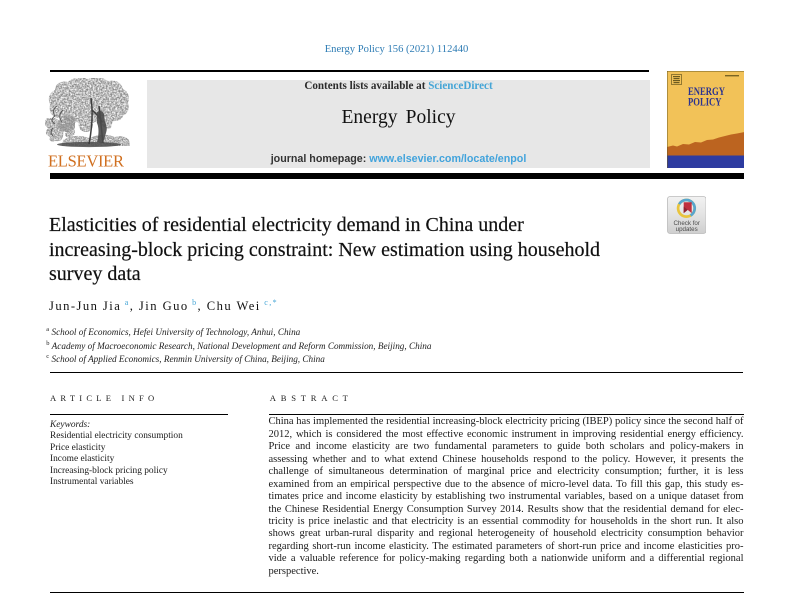 Image resolution: width=793 pixels, height=607 pixels. I want to click on svg-text: ELSEVIER, so click(86, 161).